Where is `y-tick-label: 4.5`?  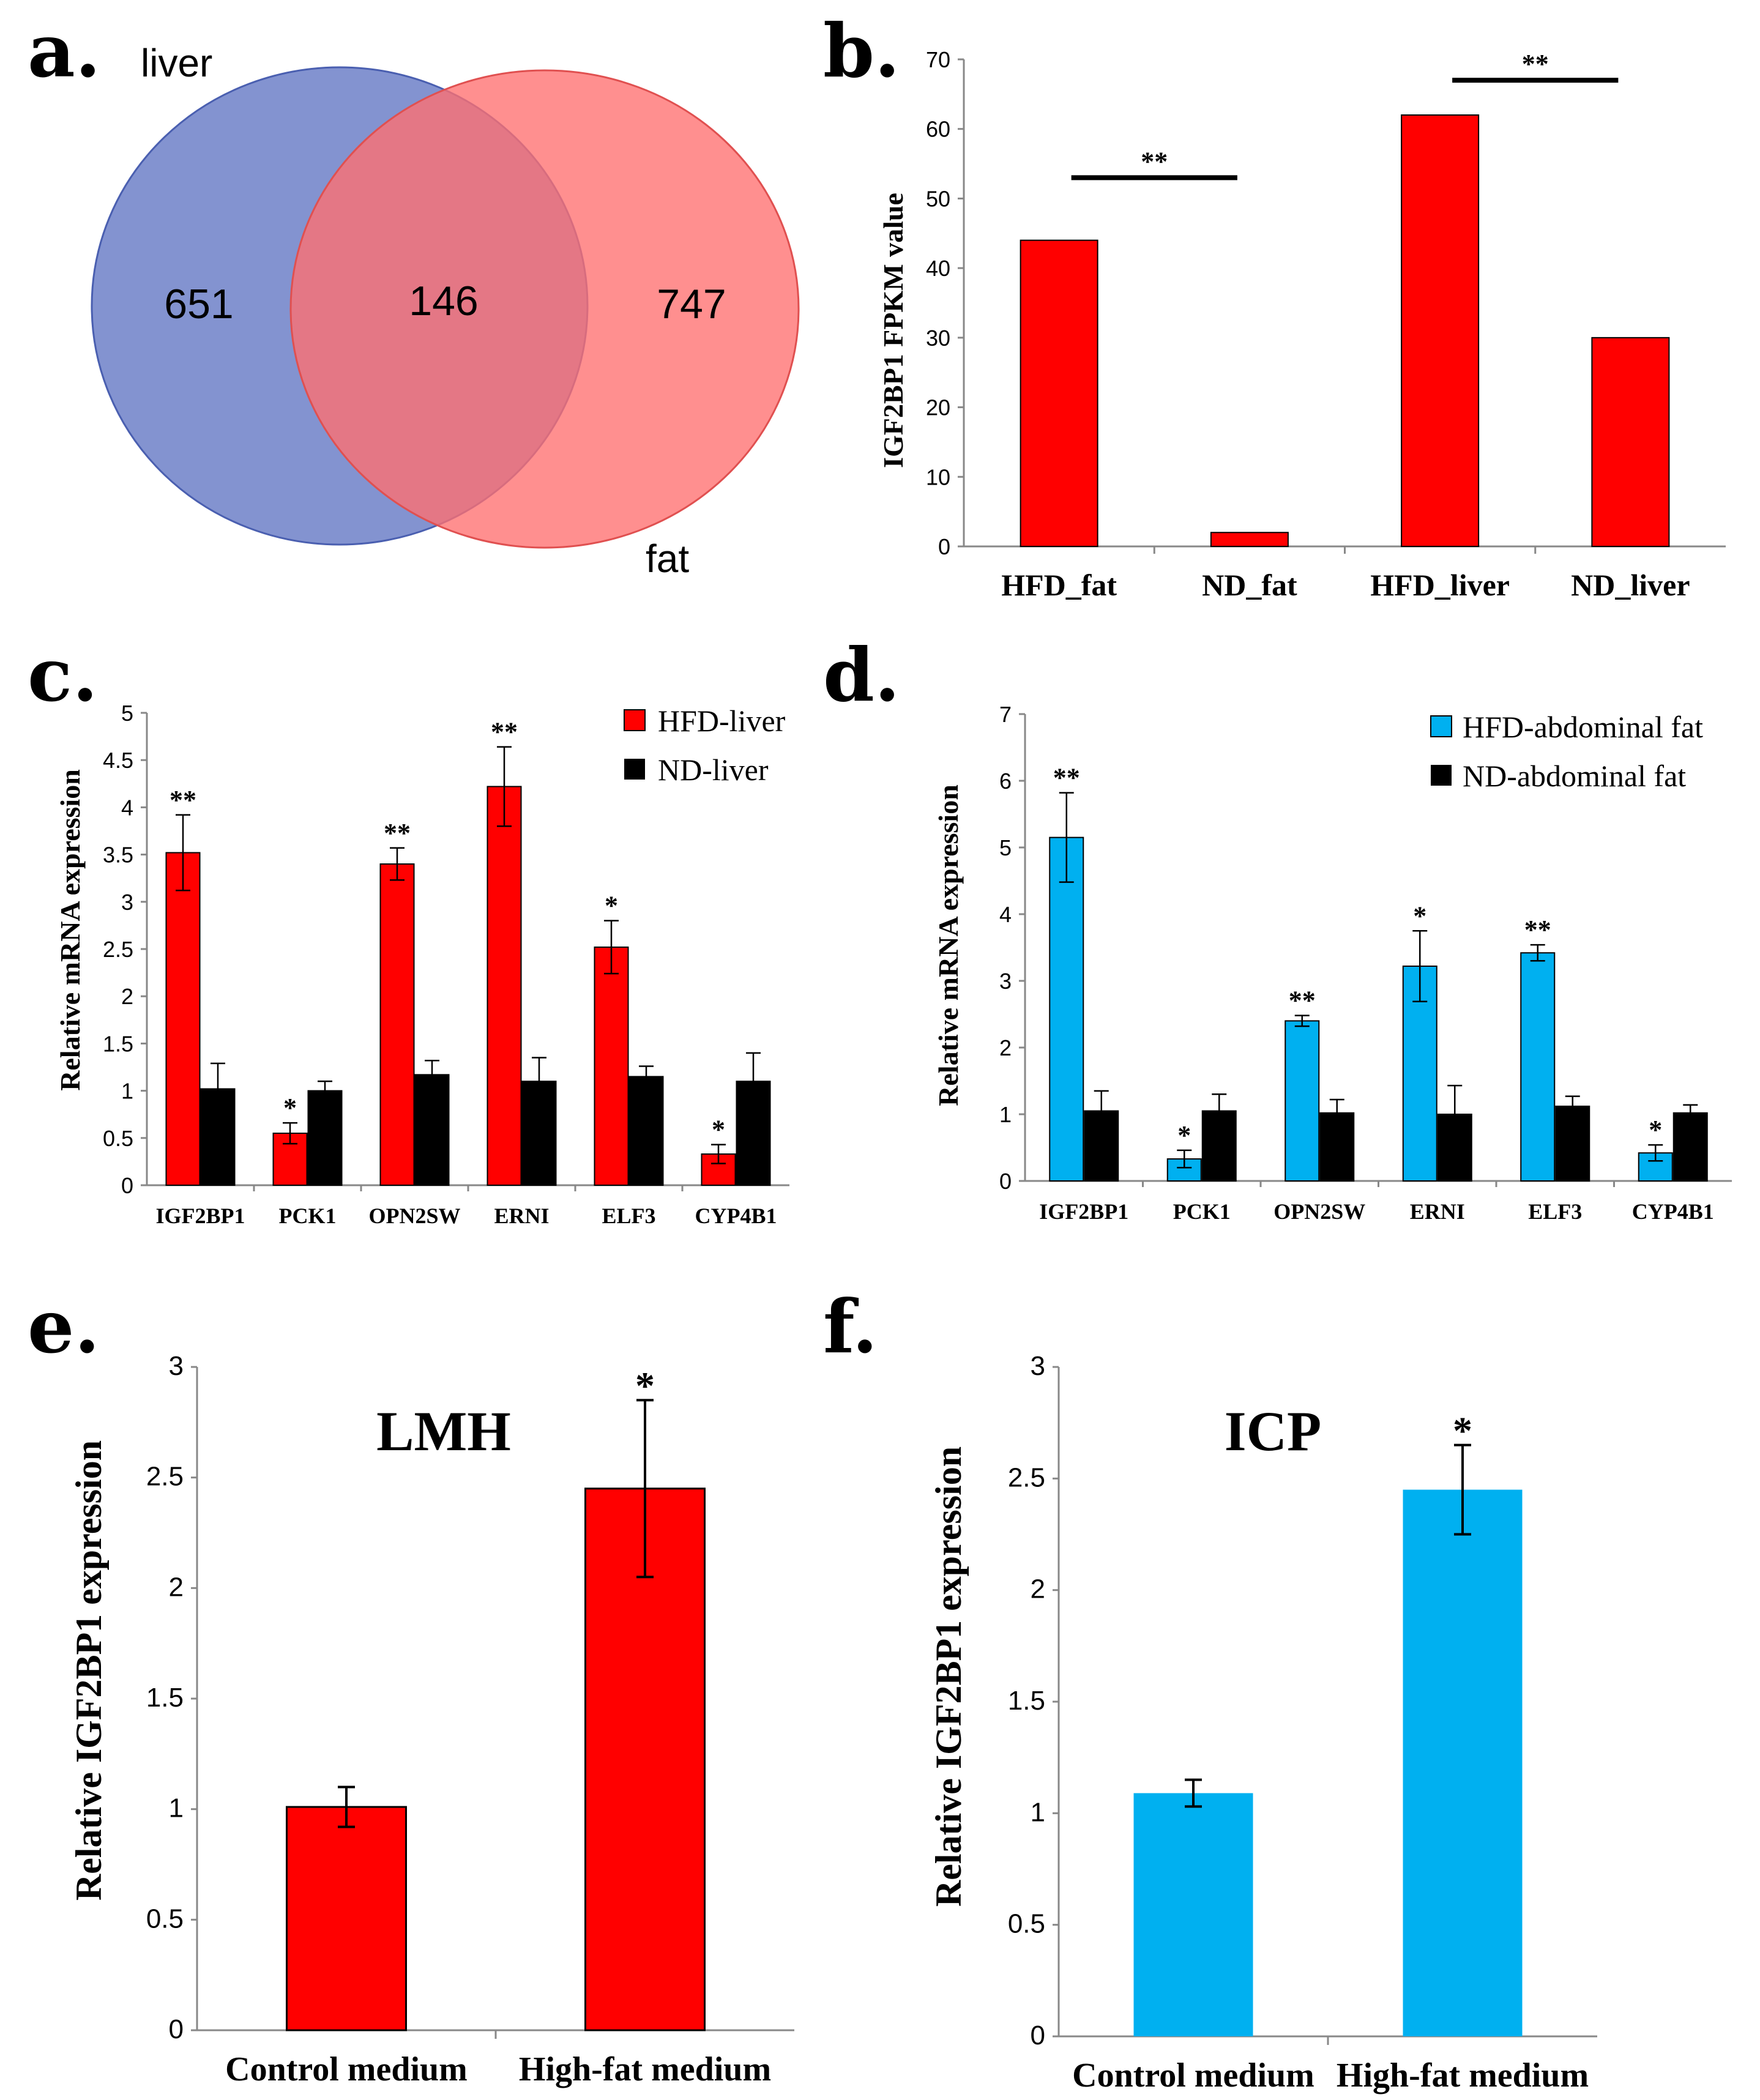 y-tick-label: 4.5 is located at coordinates (118, 761).